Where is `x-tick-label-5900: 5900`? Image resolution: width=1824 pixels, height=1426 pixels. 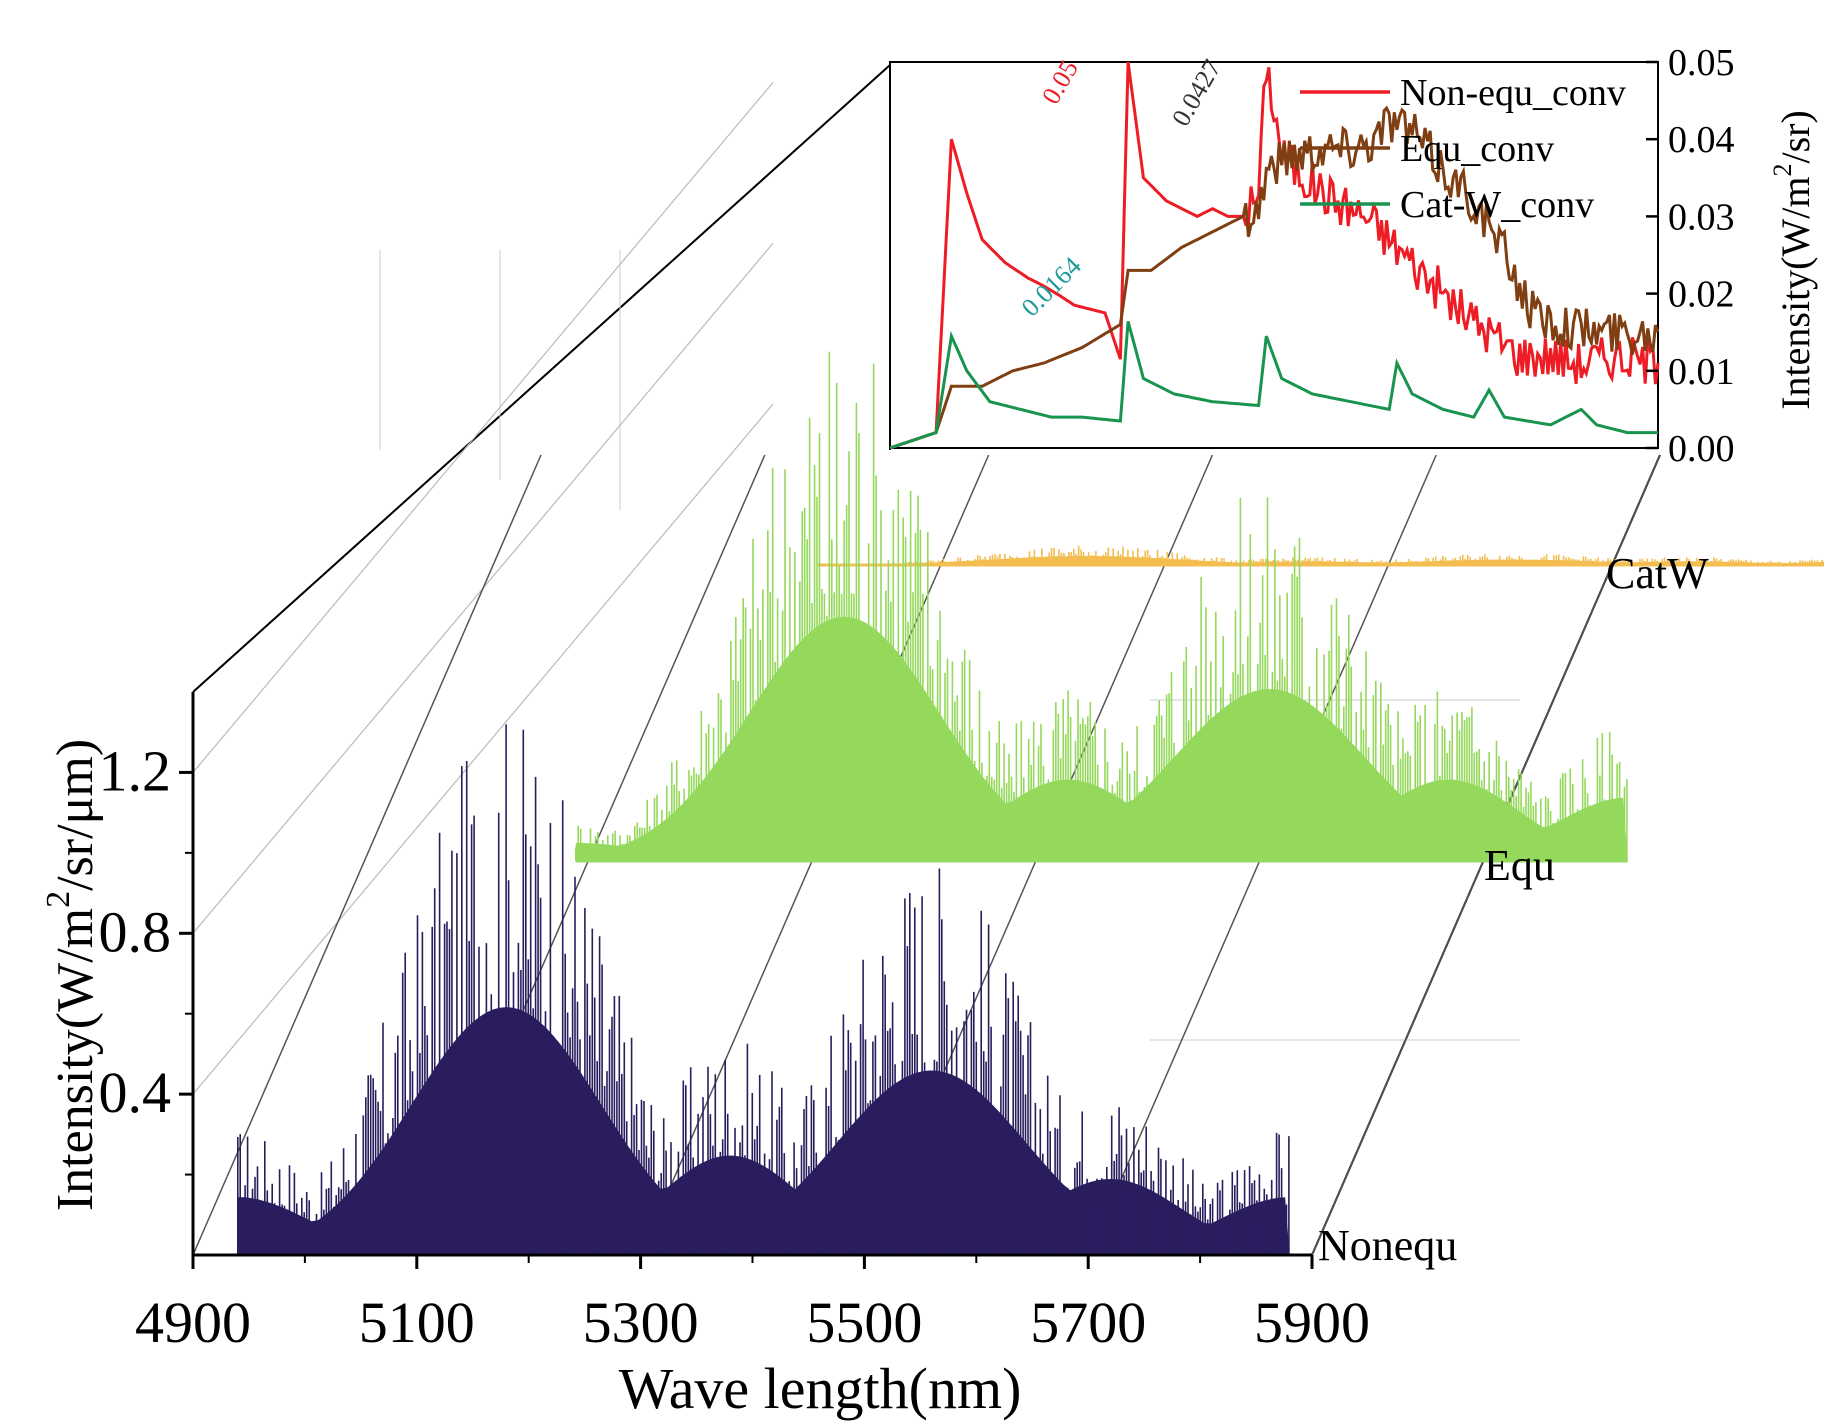 x-tick-label-5900: 5900 is located at coordinates (1312, 1322).